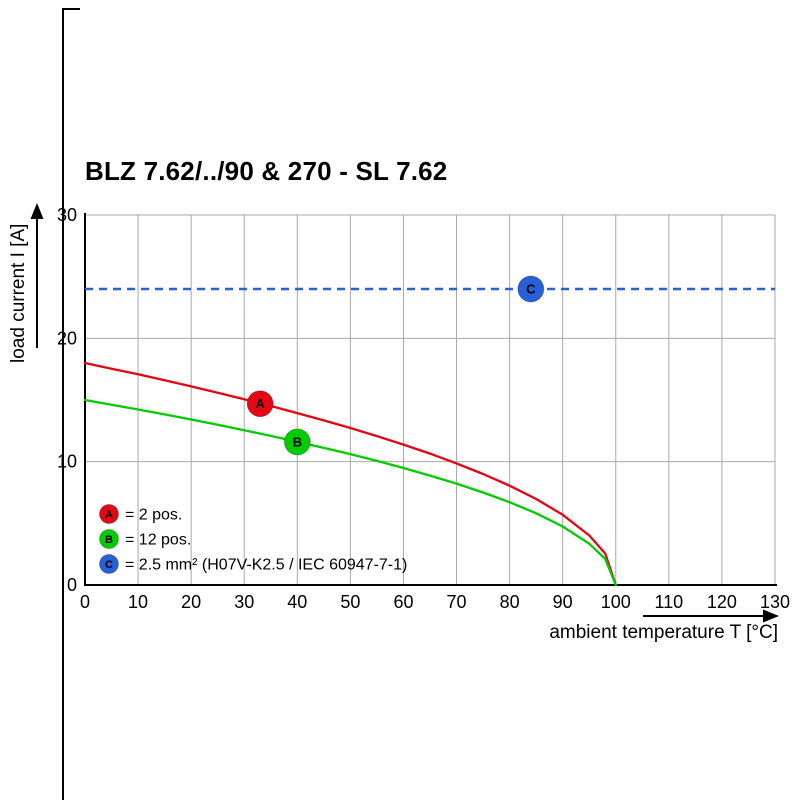 This screenshot has width=800, height=800. What do you see at coordinates (457, 602) in the screenshot?
I see `x-tick-label: 70` at bounding box center [457, 602].